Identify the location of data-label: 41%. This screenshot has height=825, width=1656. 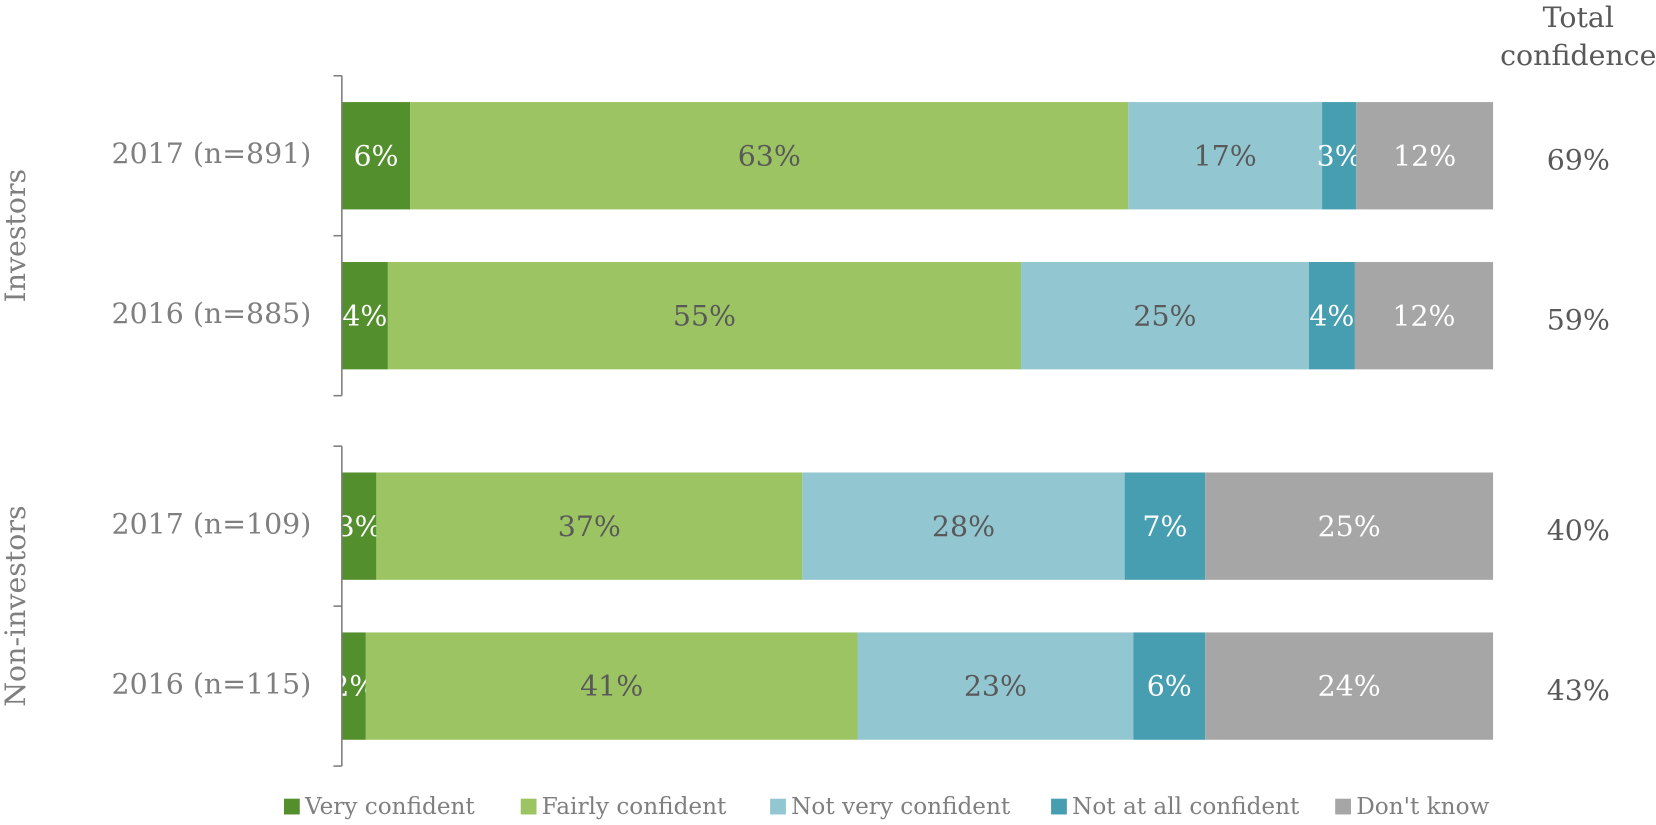
(611, 686).